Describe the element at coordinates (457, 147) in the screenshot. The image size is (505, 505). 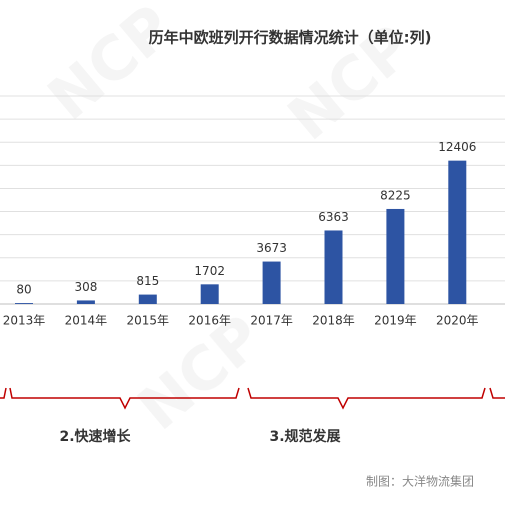
I see `value-label: 12406` at that location.